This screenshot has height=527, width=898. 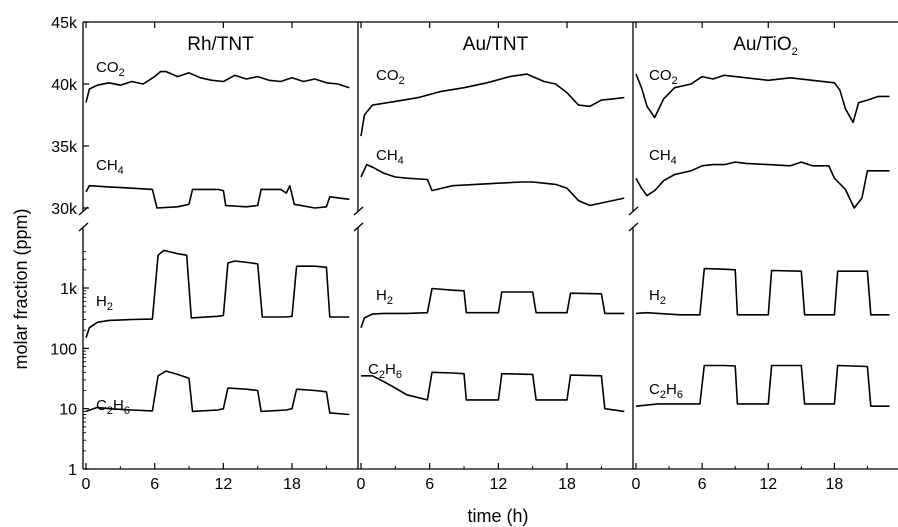 I want to click on panel-title: Rh/TNT, so click(x=220, y=44).